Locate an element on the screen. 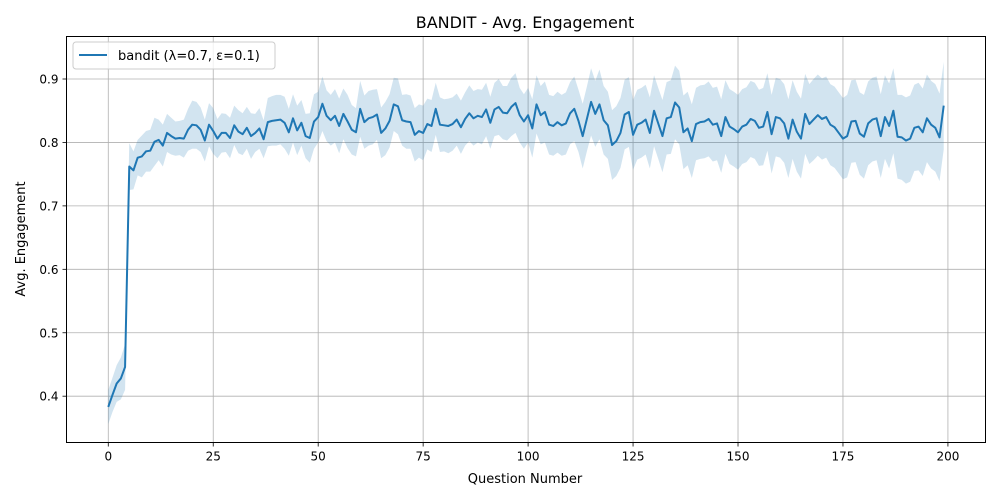  x-axis-label: Question Number is located at coordinates (525, 479).